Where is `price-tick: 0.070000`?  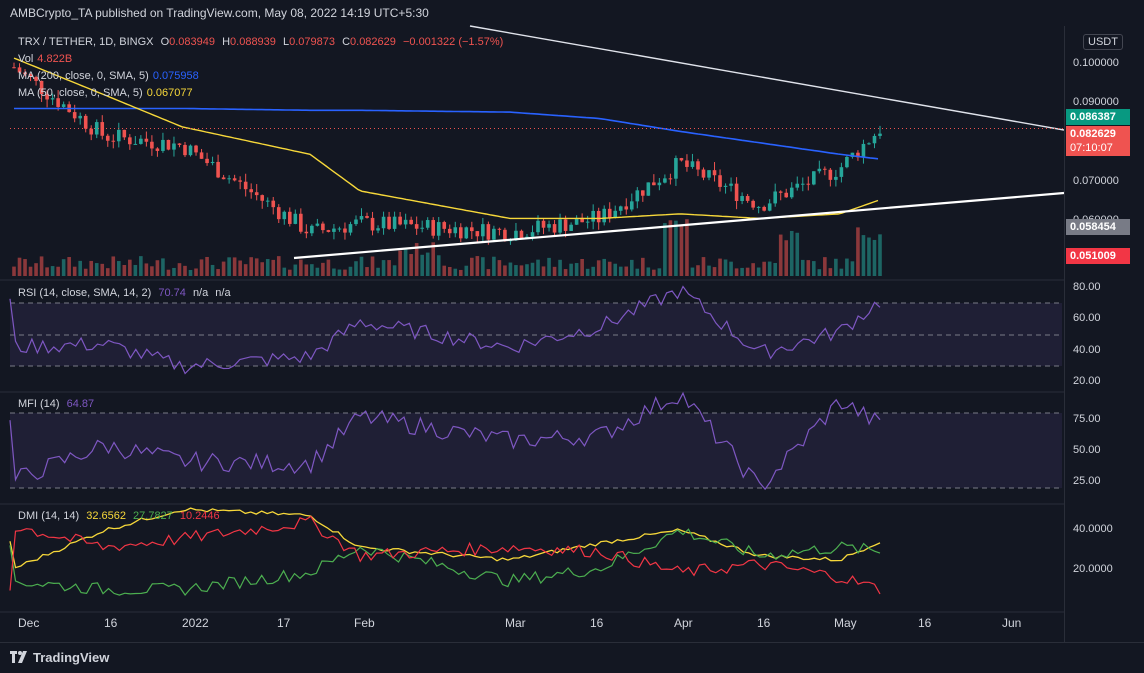 price-tick: 0.070000 is located at coordinates (1096, 181).